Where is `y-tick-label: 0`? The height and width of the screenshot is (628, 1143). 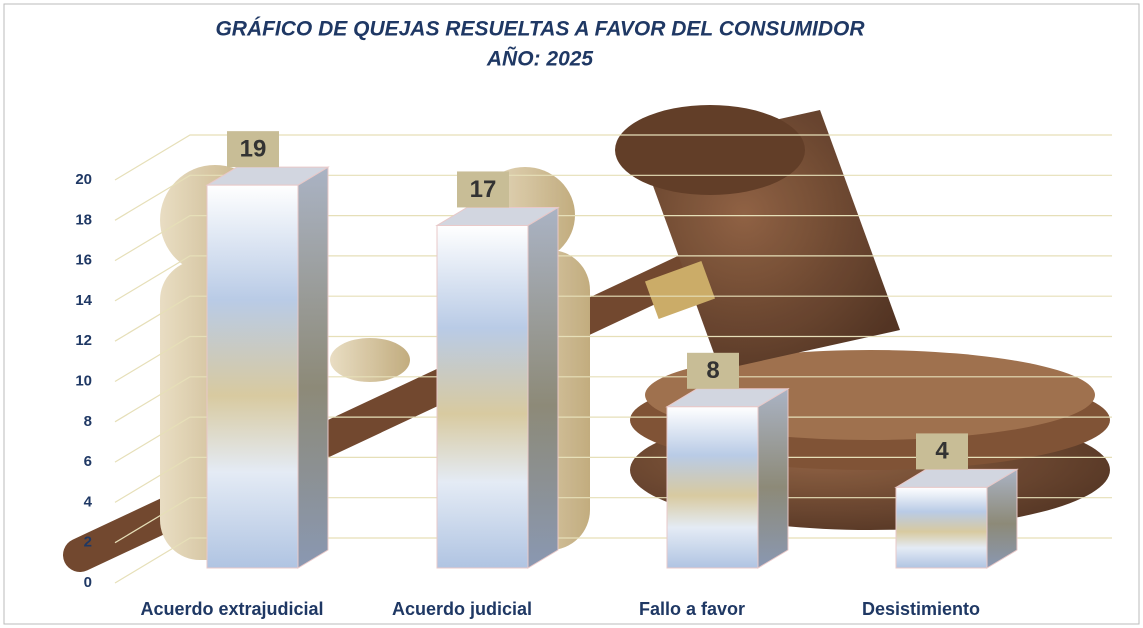 y-tick-label: 0 is located at coordinates (88, 582).